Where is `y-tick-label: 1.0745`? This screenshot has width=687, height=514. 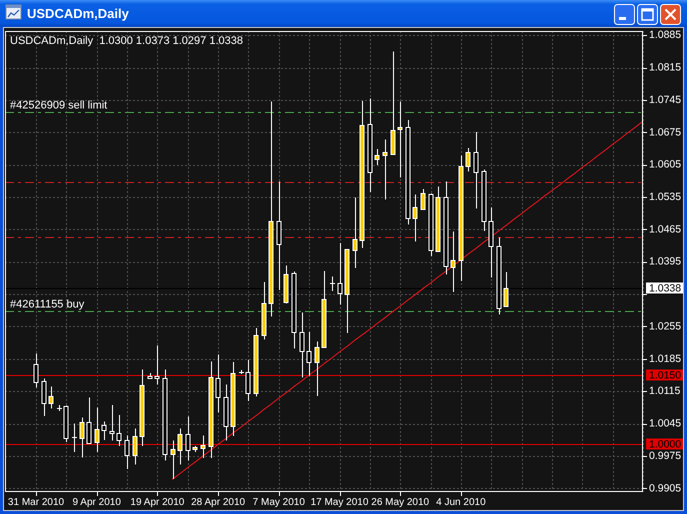 y-tick-label: 1.0745 is located at coordinates (665, 100).